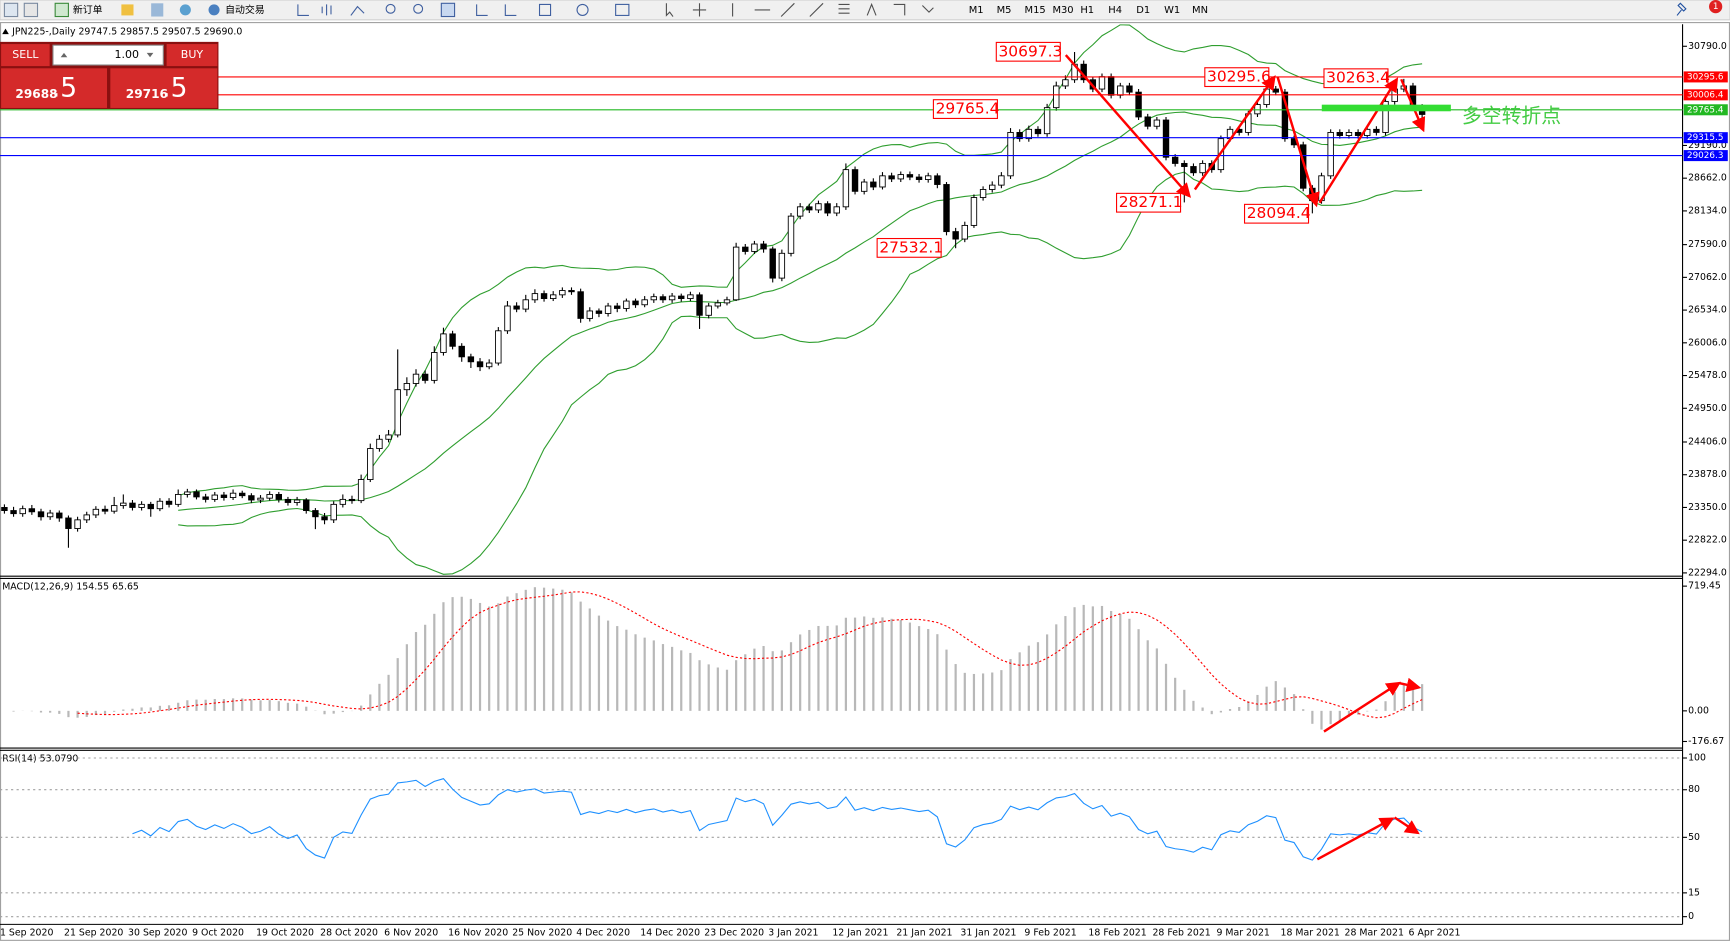 Image resolution: width=1730 pixels, height=942 pixels. What do you see at coordinates (1004, 10) in the screenshot?
I see `timeframe-button: M5` at bounding box center [1004, 10].